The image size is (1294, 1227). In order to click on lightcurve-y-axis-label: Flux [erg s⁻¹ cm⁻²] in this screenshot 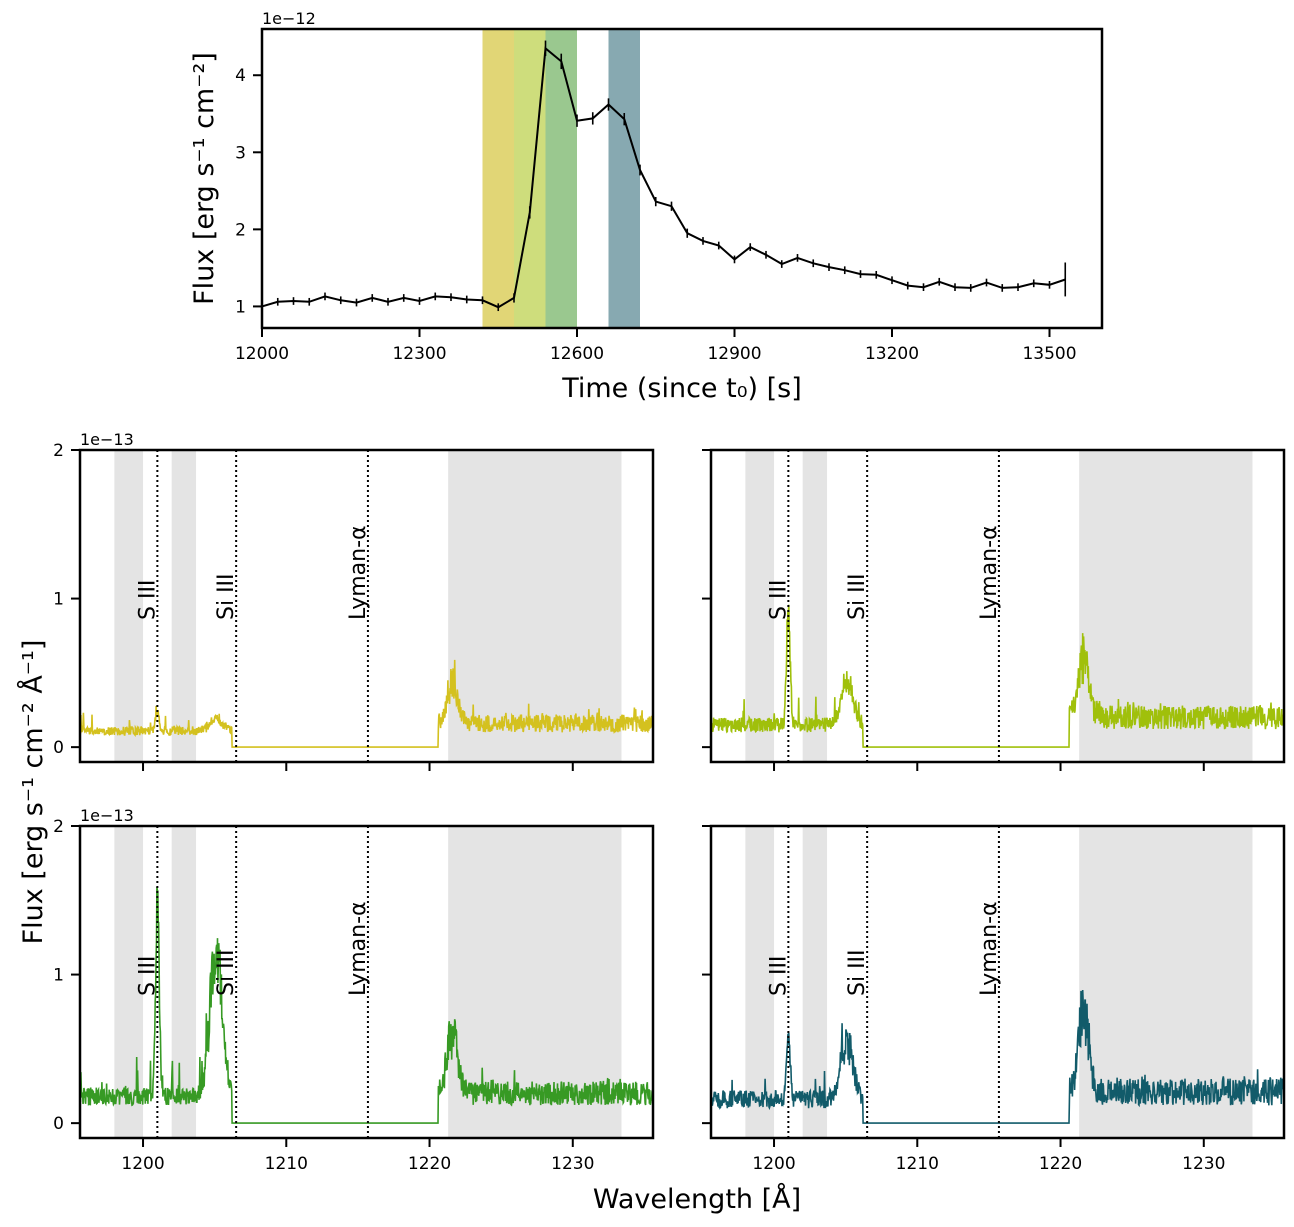, I will do `click(204, 178)`.